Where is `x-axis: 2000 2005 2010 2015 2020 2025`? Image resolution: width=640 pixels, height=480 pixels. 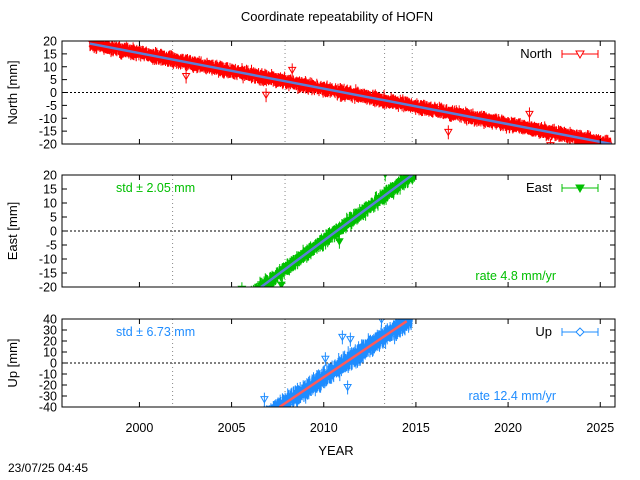
x-axis: 2000 2005 2010 2015 2020 2025 is located at coordinates (370, 428).